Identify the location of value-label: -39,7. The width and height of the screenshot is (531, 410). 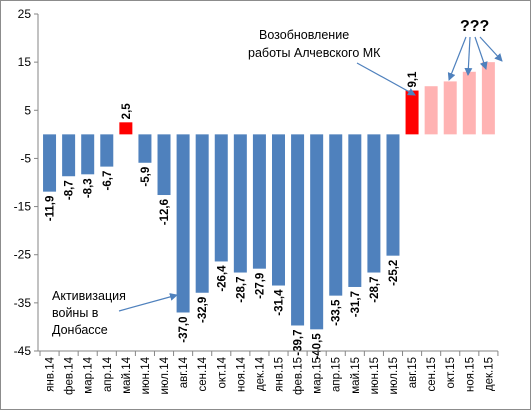
(299, 342).